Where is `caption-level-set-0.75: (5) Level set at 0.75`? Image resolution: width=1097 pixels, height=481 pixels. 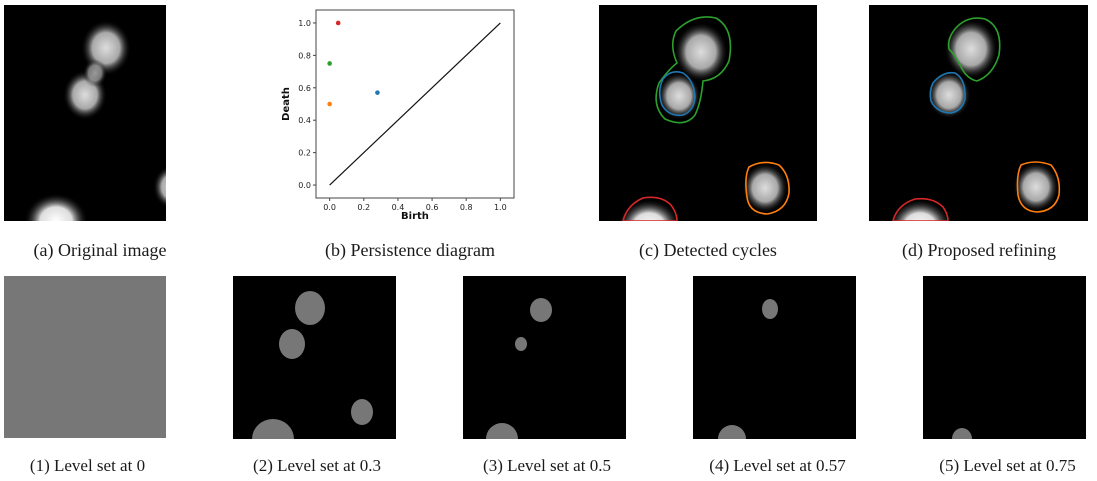 caption-level-set-0.75: (5) Level set at 0.75 is located at coordinates (1007, 465).